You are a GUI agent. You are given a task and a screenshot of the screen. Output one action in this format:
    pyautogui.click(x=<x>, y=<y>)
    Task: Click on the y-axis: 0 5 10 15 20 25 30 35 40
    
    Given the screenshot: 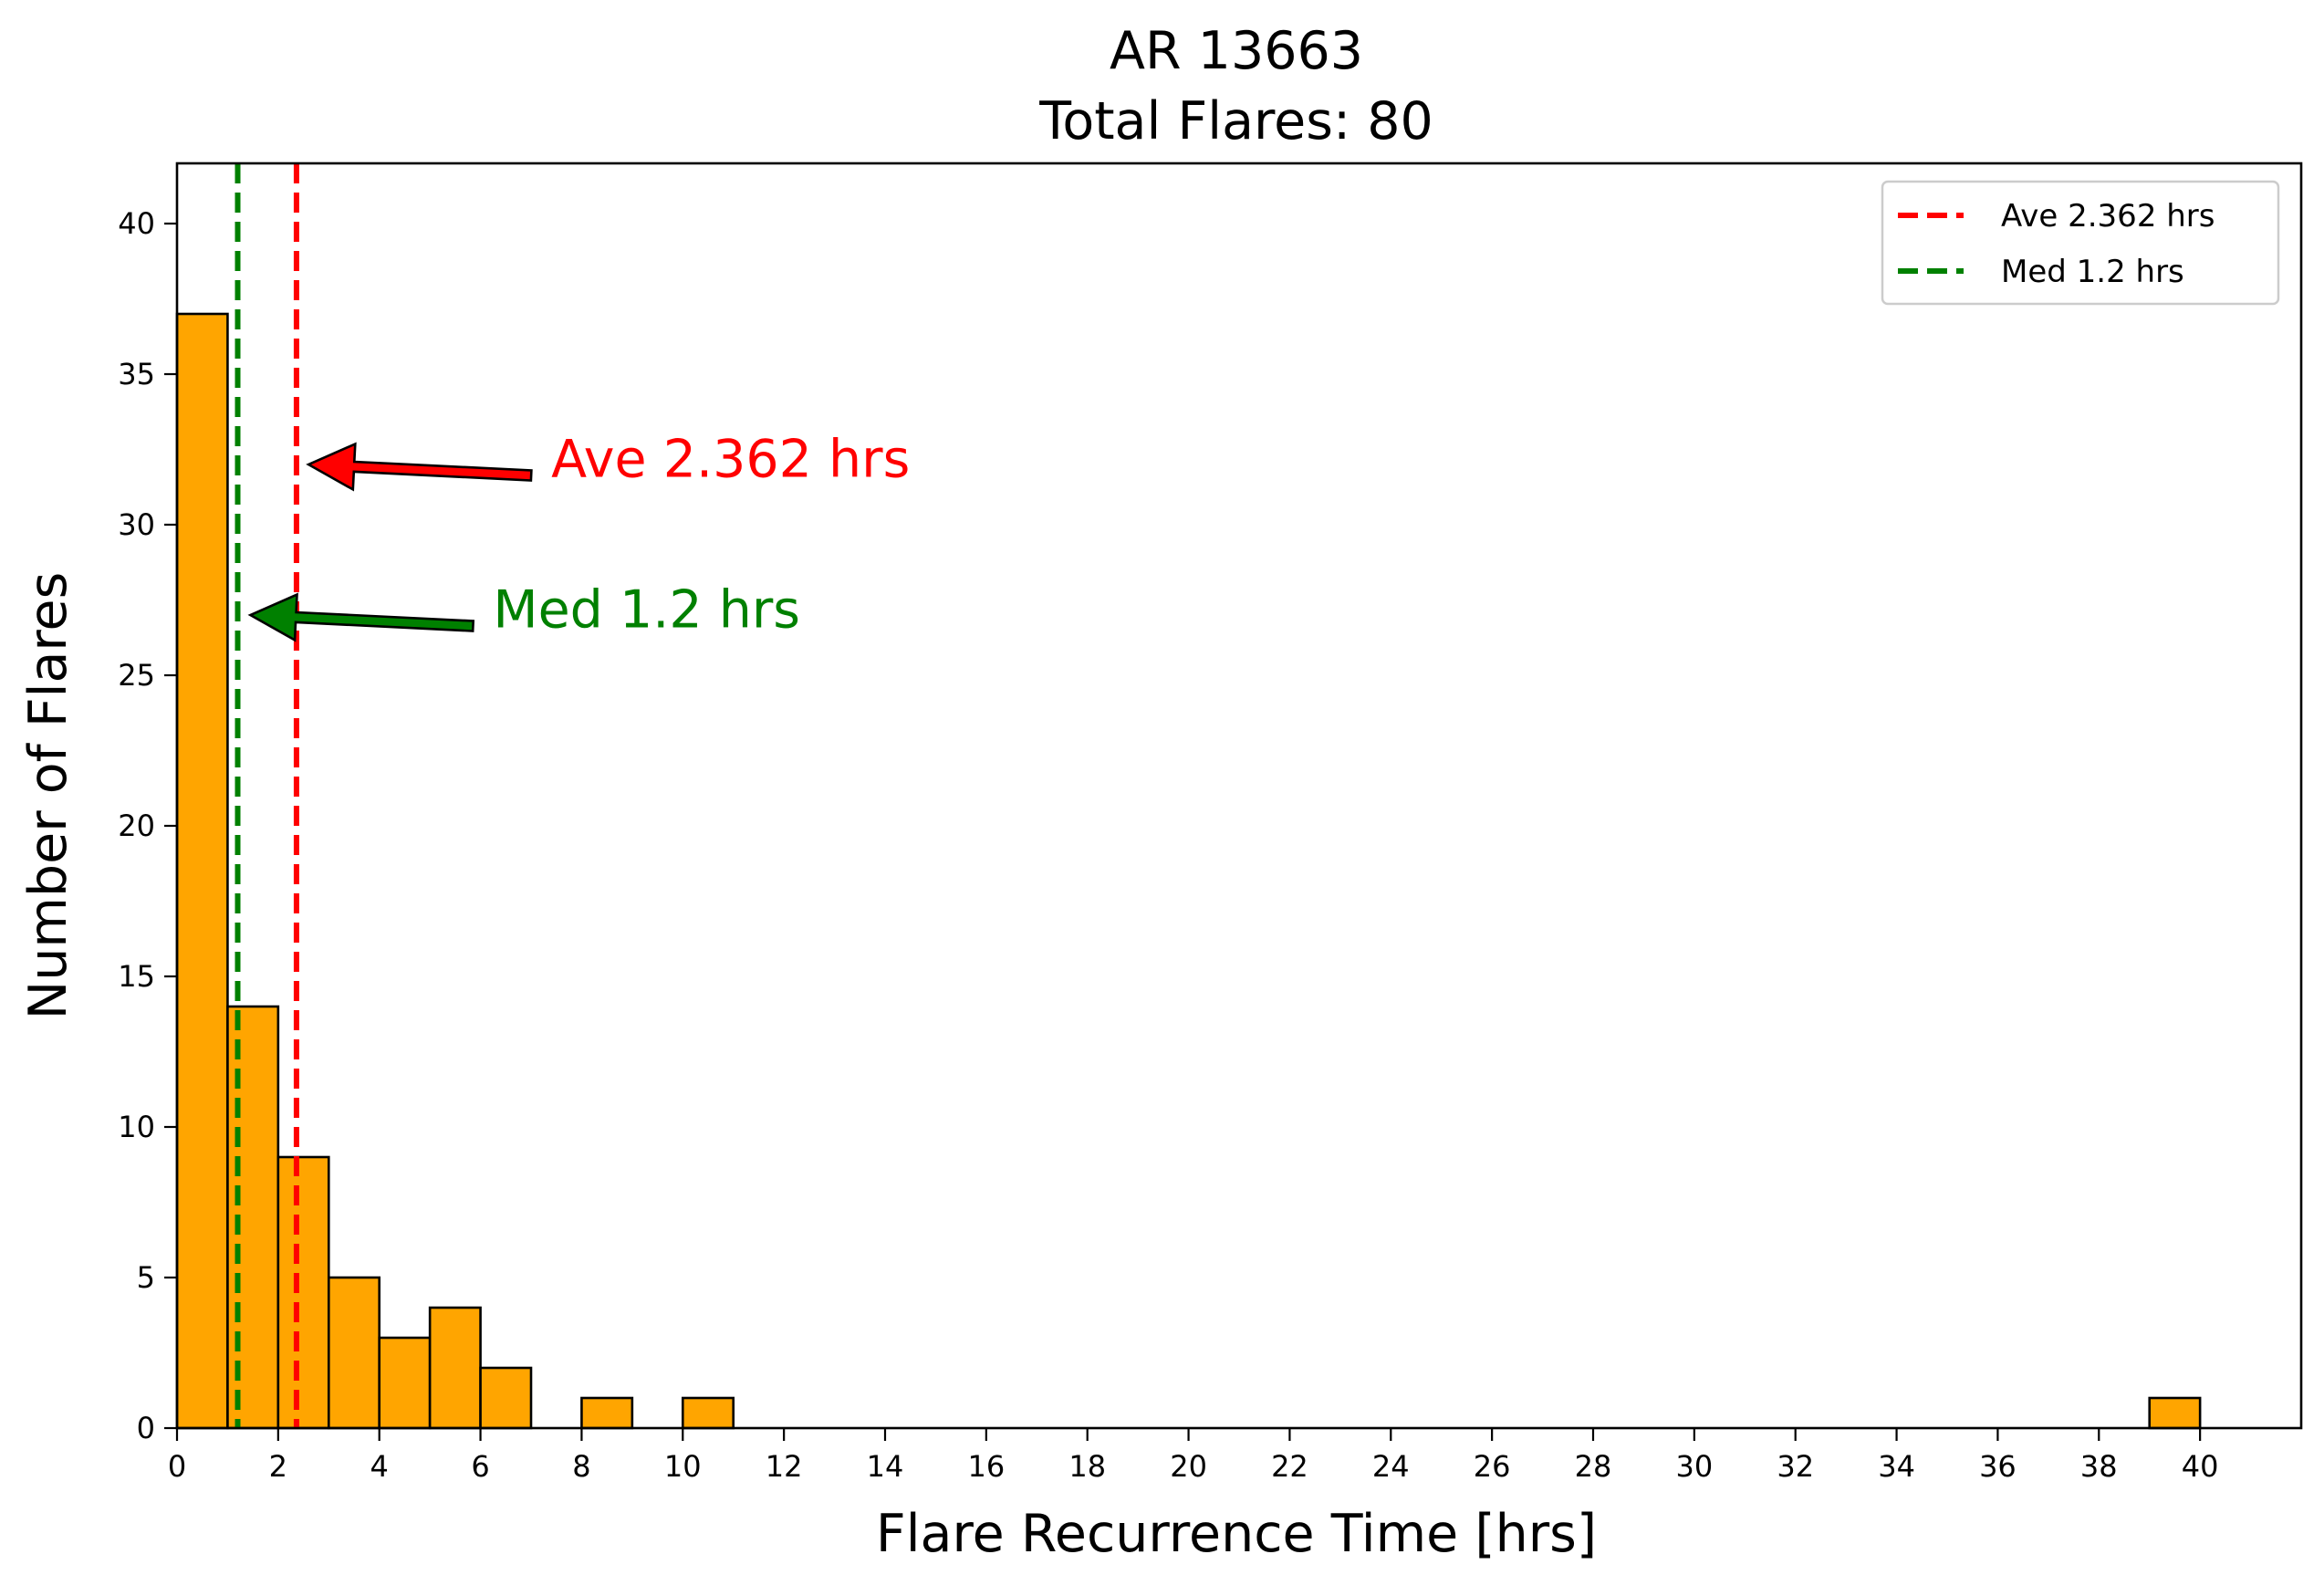 What is the action you would take?
    pyautogui.click(x=147, y=826)
    